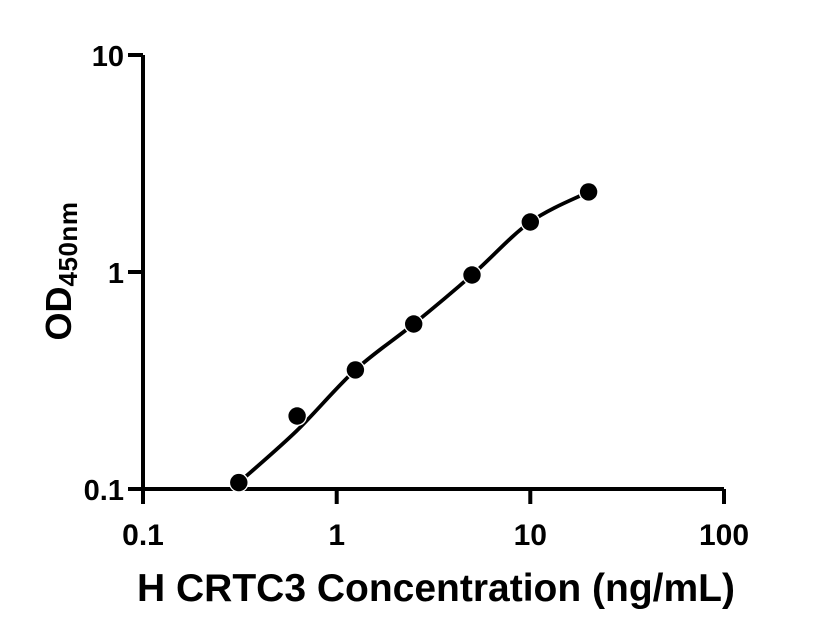 The height and width of the screenshot is (640, 816). What do you see at coordinates (58, 313) in the screenshot?
I see `y-axis-title-main: OD` at bounding box center [58, 313].